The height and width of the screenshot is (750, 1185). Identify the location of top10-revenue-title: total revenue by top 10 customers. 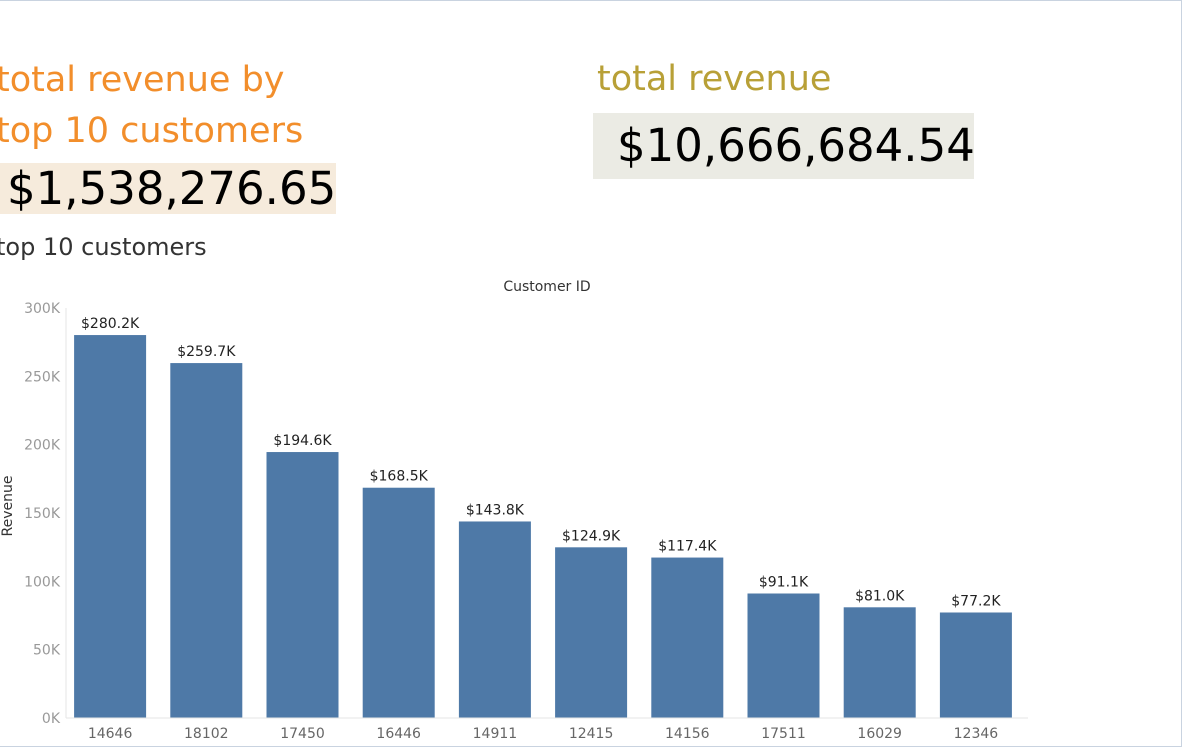
(152, 105).